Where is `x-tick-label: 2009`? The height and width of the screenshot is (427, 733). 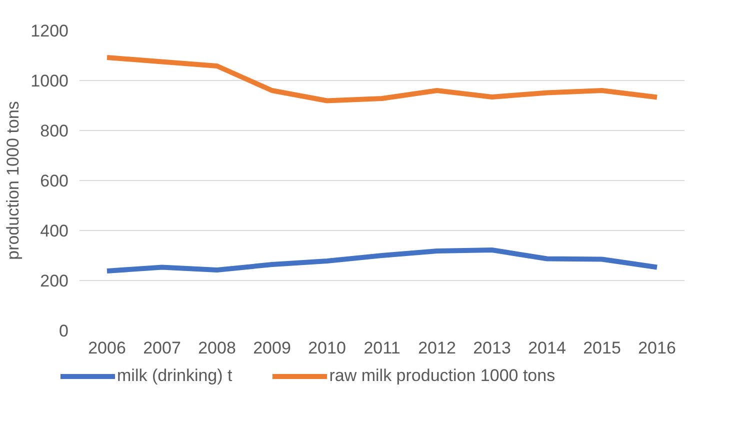 x-tick-label: 2009 is located at coordinates (272, 348).